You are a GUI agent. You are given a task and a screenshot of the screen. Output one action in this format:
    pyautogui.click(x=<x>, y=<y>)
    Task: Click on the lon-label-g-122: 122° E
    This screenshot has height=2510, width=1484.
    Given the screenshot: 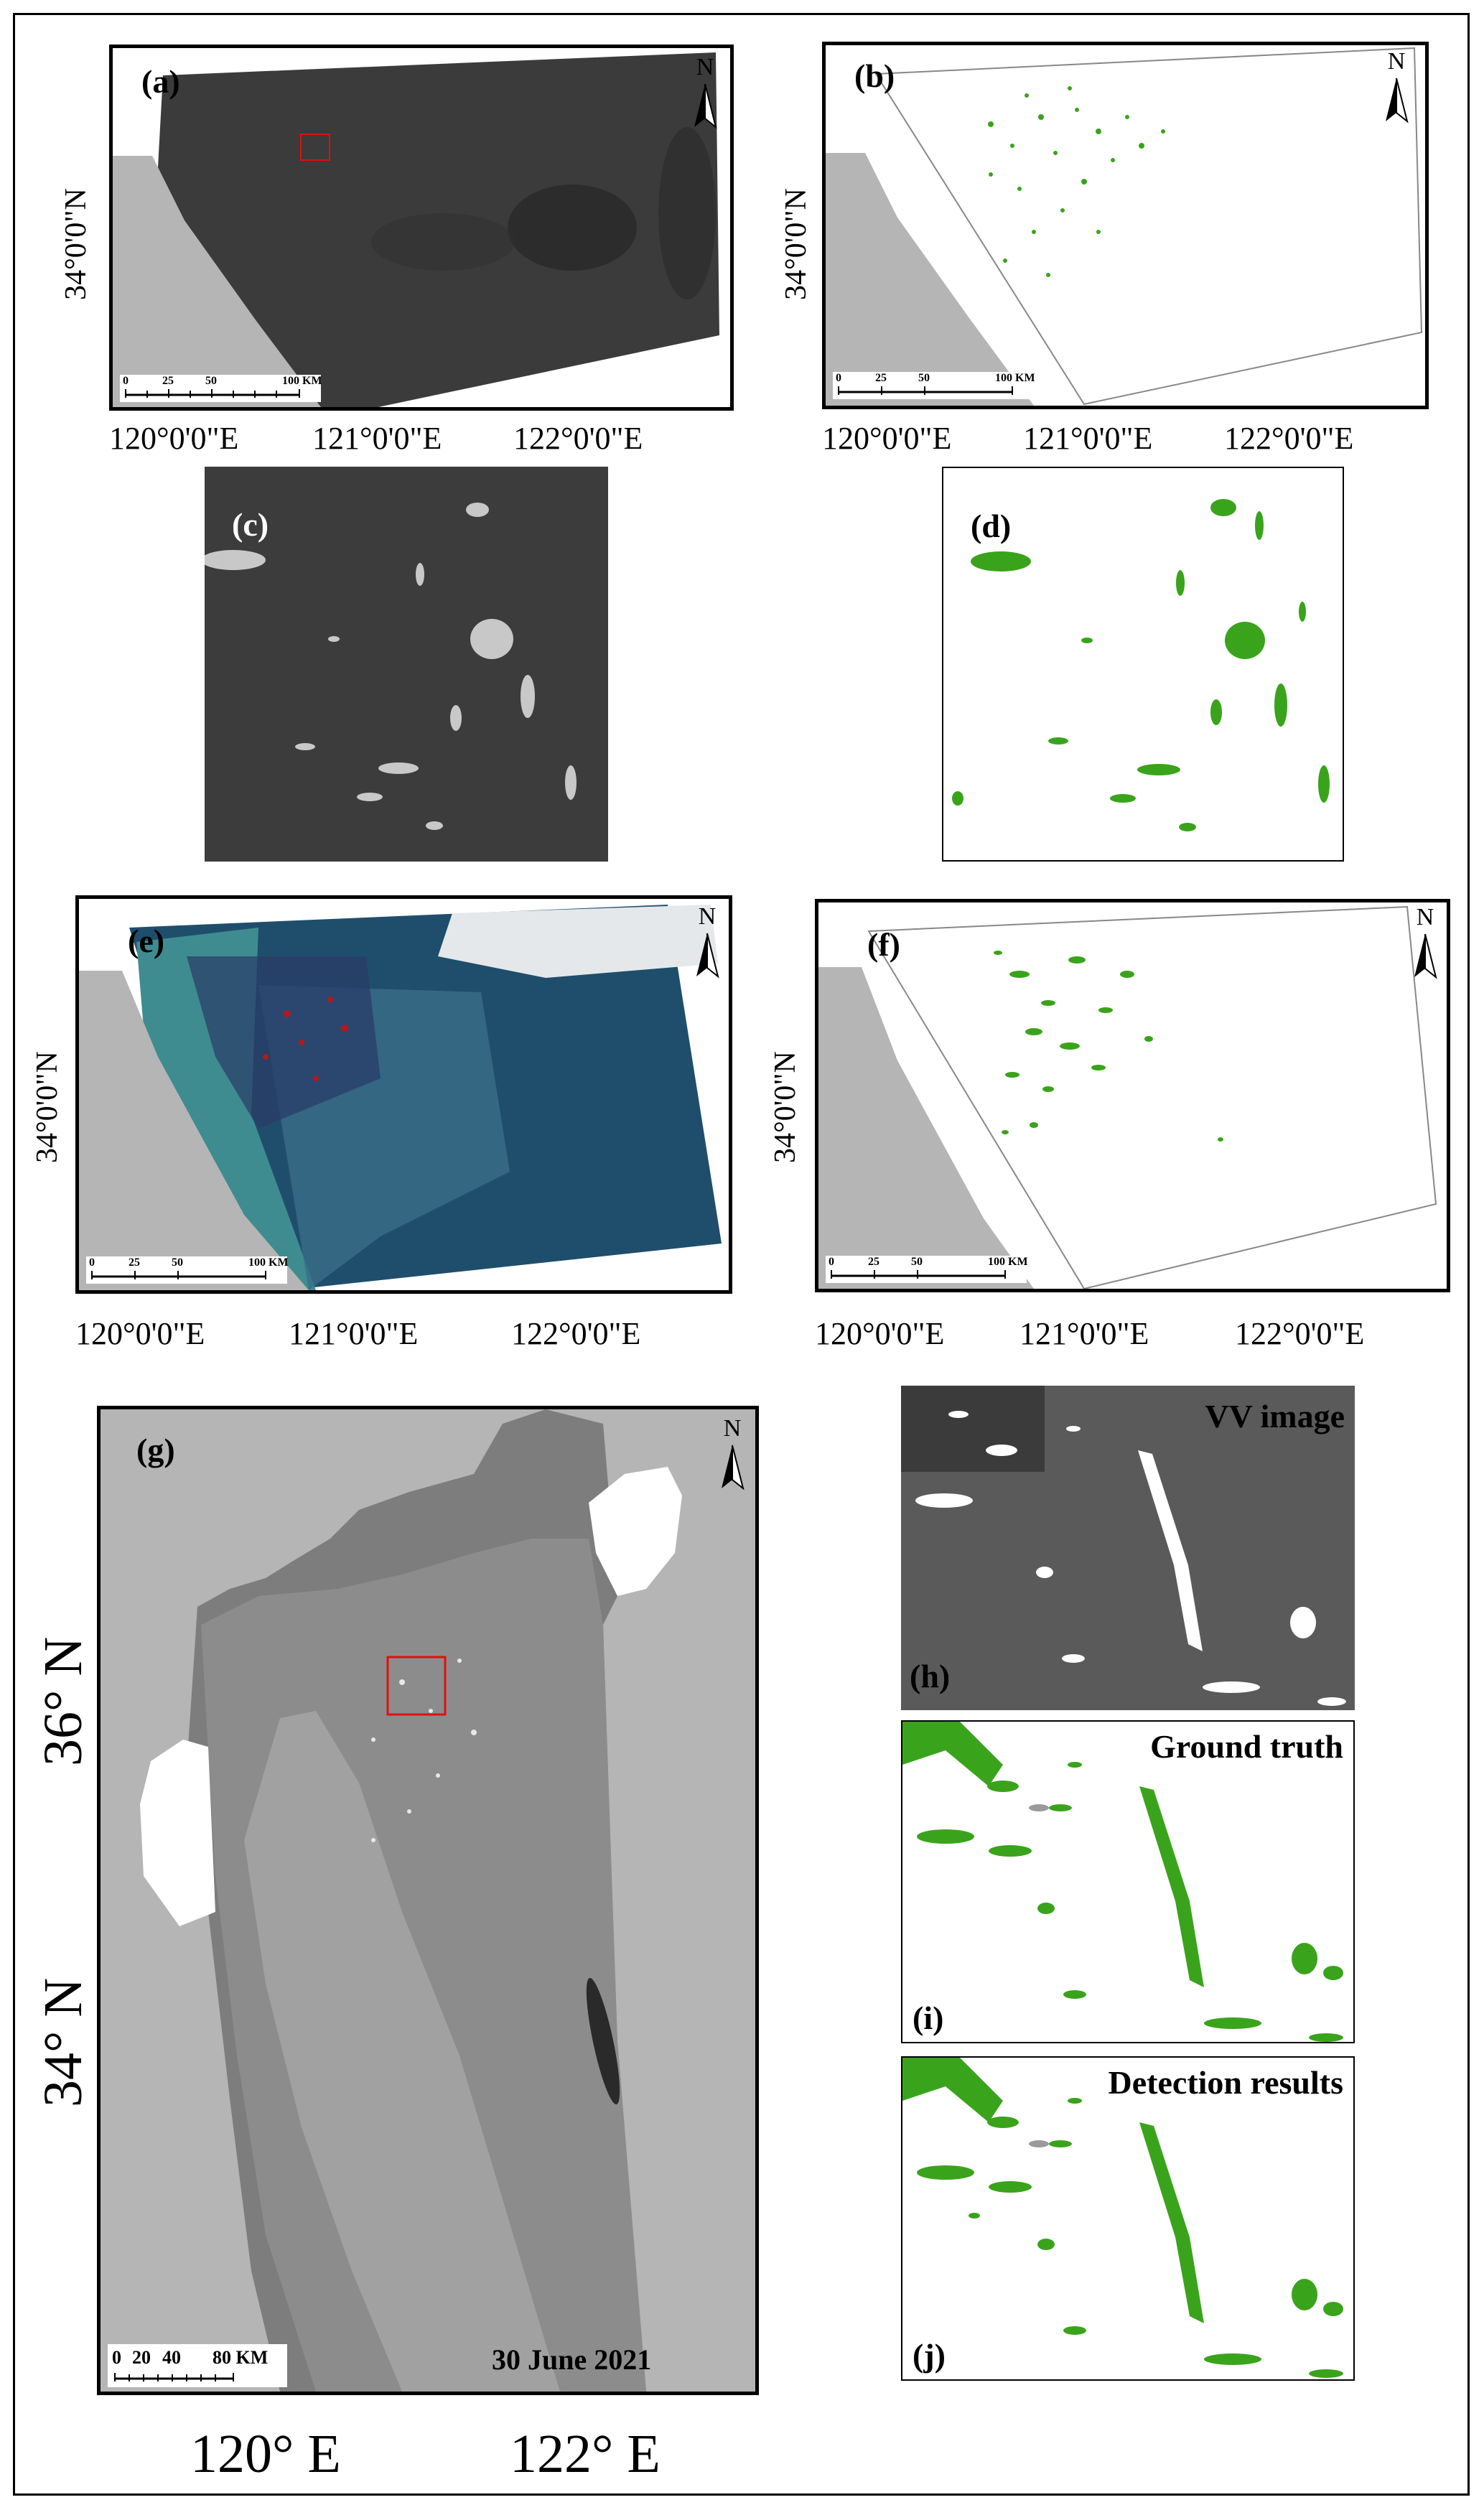 What is the action you would take?
    pyautogui.click(x=585, y=2454)
    